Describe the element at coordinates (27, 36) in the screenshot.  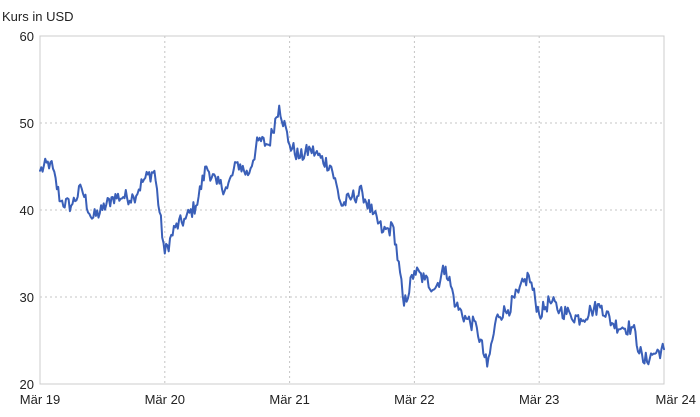
I see `y-tick-label: 60` at that location.